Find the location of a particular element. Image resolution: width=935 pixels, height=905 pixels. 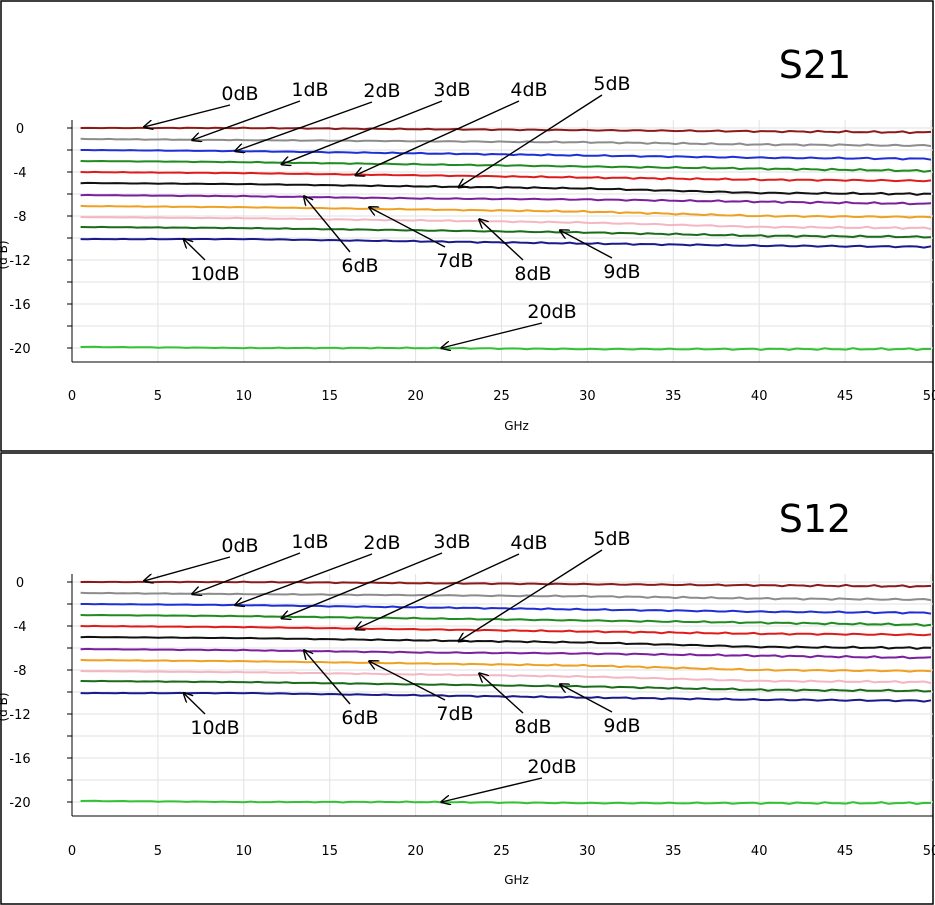

x-tick-label: 40 is located at coordinates (759, 396).